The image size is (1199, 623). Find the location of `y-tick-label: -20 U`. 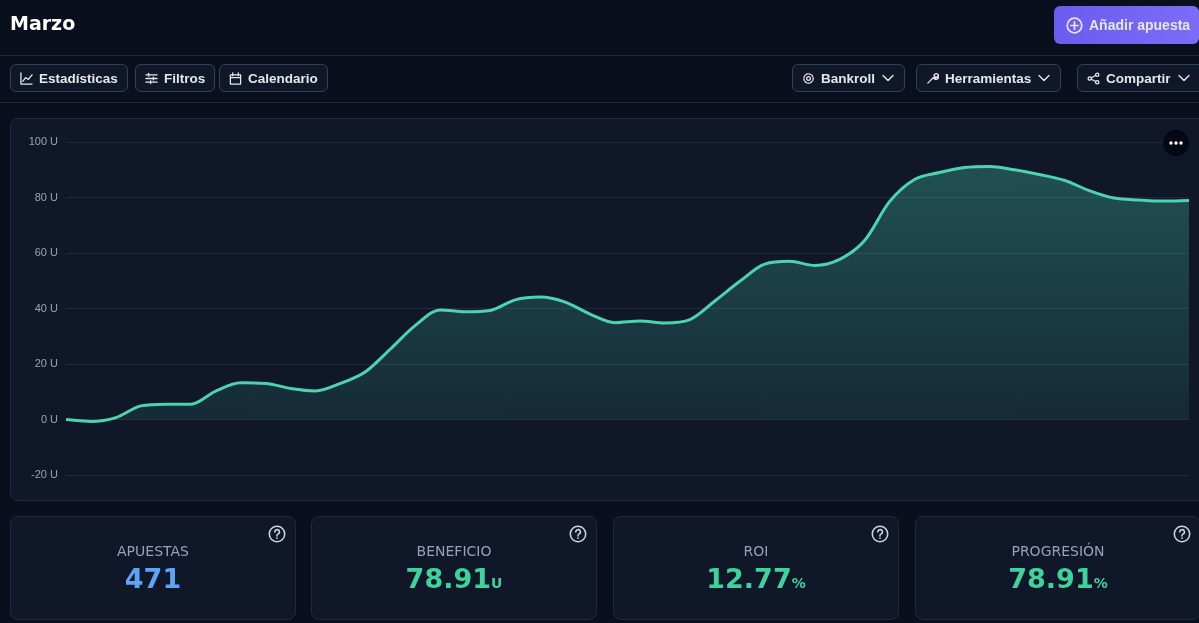

y-tick-label: -20 U is located at coordinates (45, 474).